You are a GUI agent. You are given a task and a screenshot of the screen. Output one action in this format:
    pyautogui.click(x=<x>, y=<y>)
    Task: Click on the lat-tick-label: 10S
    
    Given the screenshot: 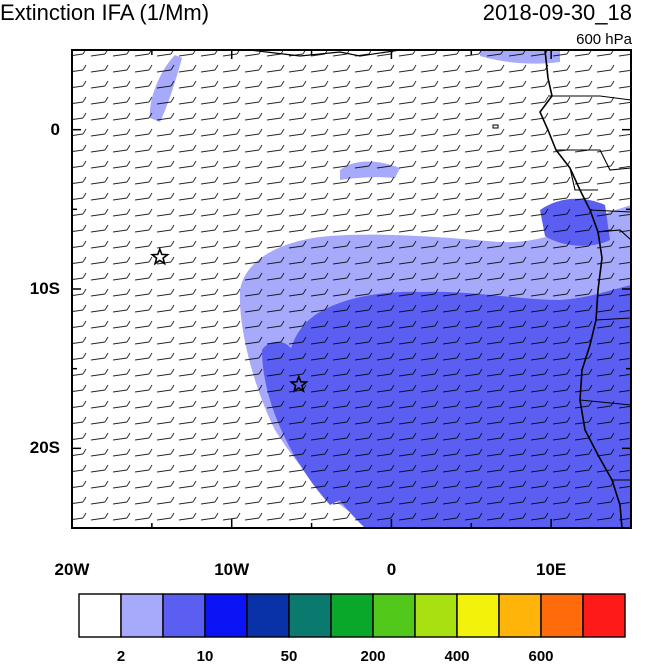 What is the action you would take?
    pyautogui.click(x=44, y=288)
    